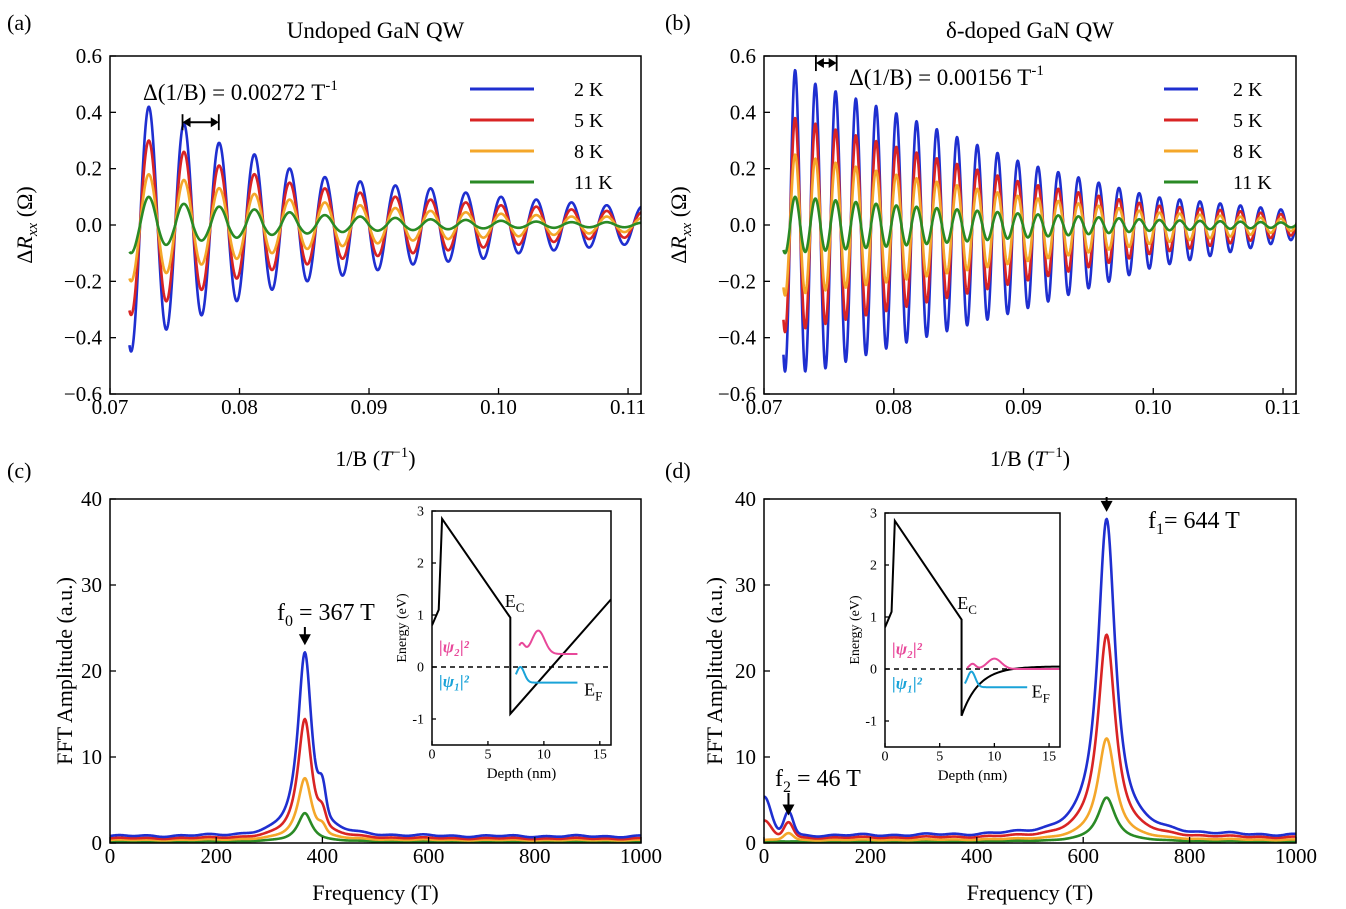 This screenshot has width=1346, height=909. I want to click on x-tick-label: 0.07, so click(110, 407).